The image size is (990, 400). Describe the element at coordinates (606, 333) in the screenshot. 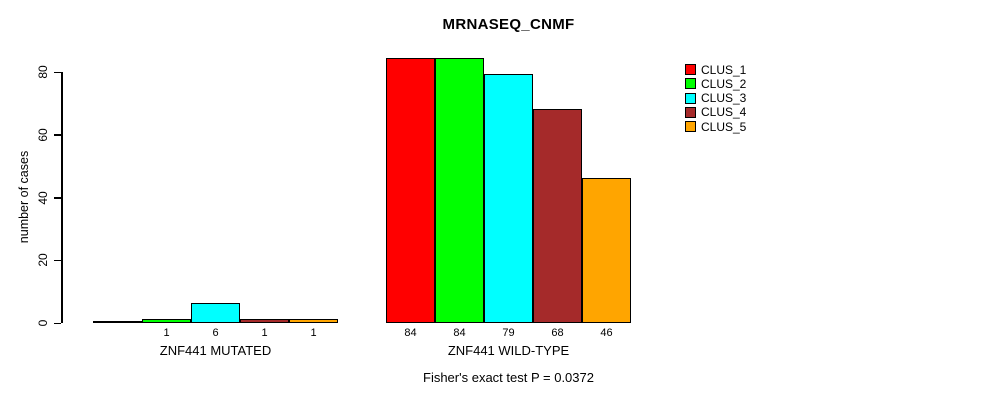

I see `bar-value-label: 46` at that location.